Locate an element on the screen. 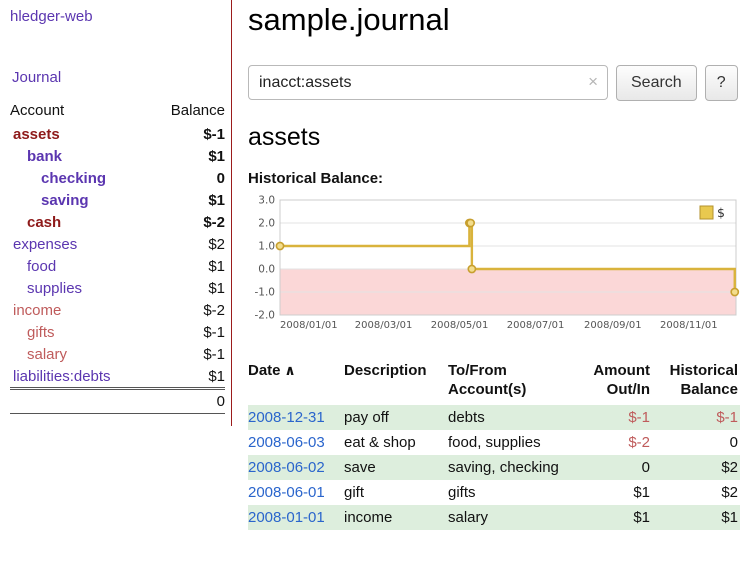 The width and height of the screenshot is (742, 582). account-link: cash is located at coordinates (44, 222).